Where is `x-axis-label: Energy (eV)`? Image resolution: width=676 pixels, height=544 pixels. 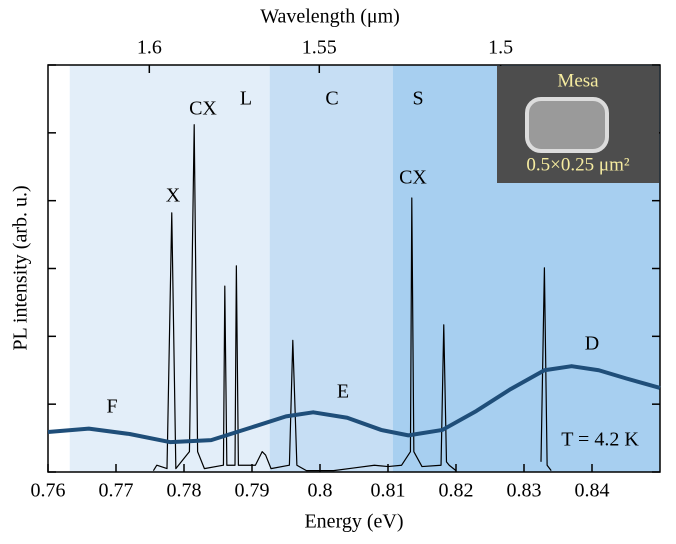
x-axis-label: Energy (eV) is located at coordinates (353, 522).